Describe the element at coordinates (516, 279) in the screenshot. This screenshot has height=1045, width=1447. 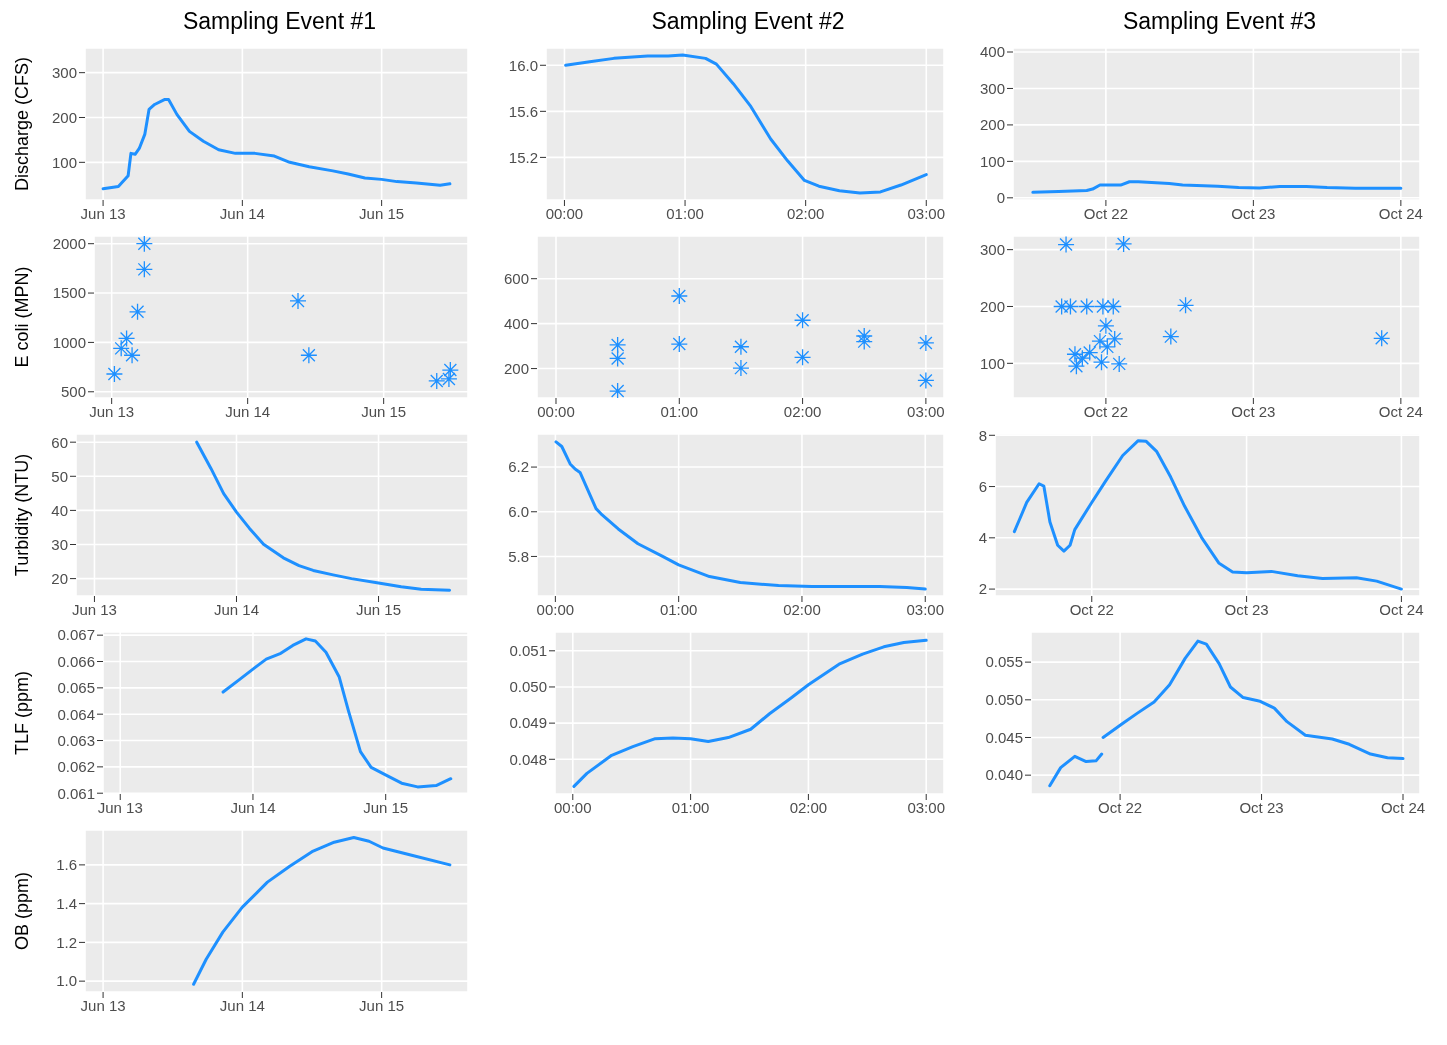
I see `y-tick-label: 600` at that location.